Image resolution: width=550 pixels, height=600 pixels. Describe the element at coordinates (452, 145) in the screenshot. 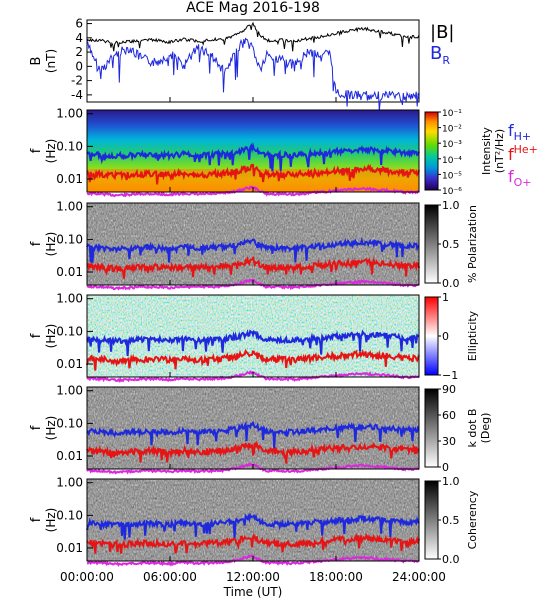

I see `colorbar-tick-label: 10⁻³` at that location.